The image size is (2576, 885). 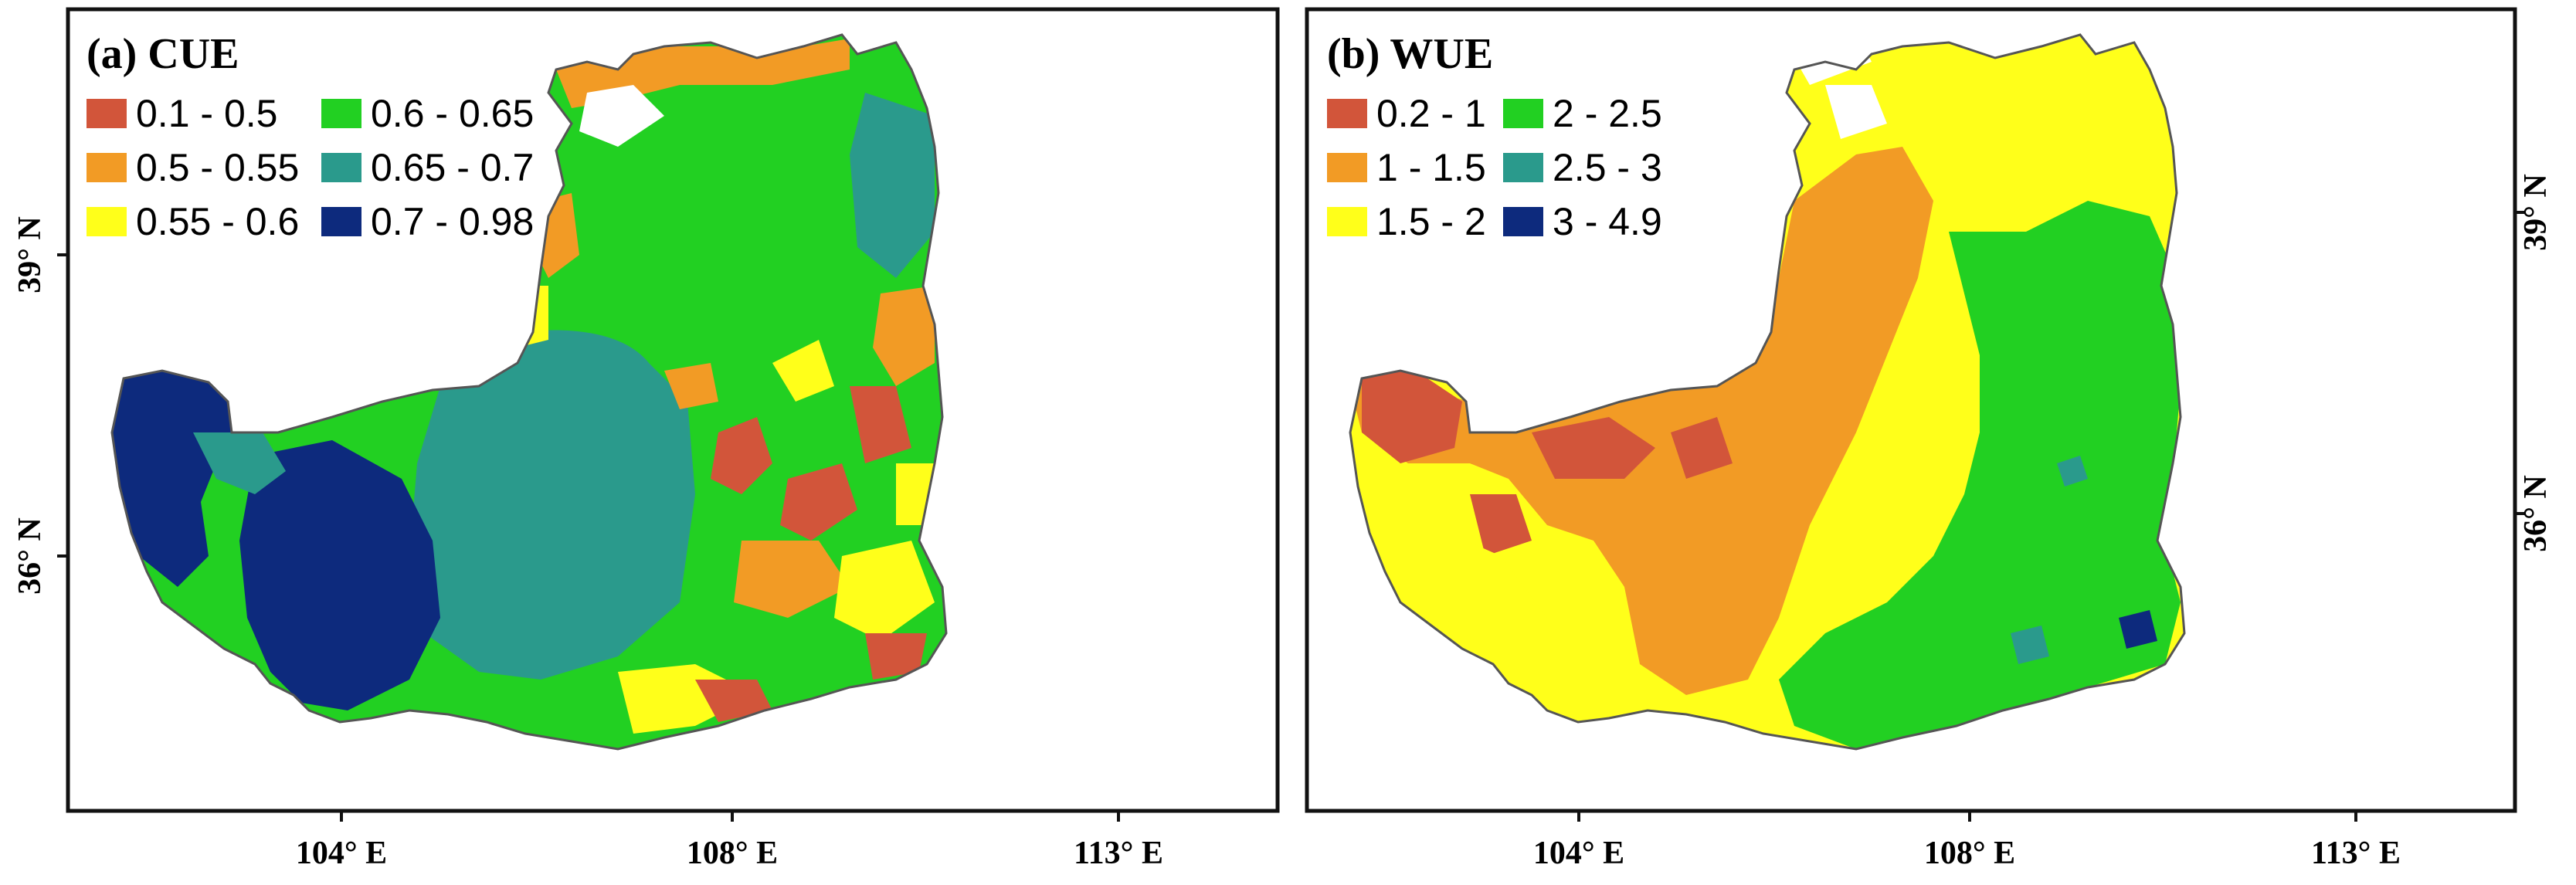 What do you see at coordinates (1967, 816) in the screenshot?
I see `x-axis-wue` at bounding box center [1967, 816].